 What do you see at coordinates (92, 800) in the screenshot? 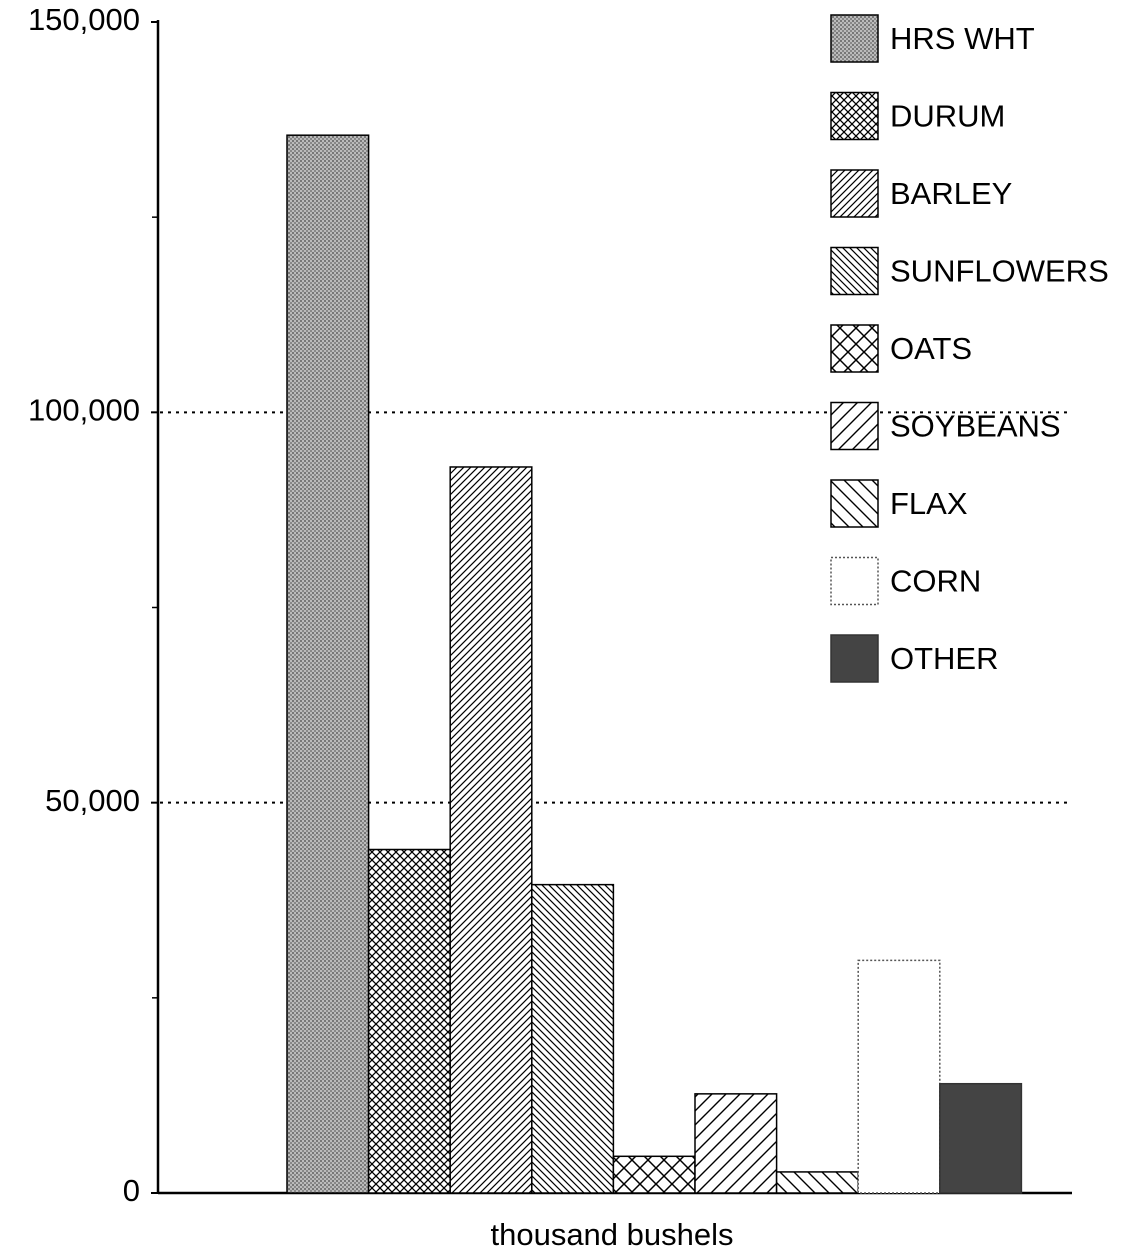
I see `y-tick-label: 50,000` at bounding box center [92, 800].